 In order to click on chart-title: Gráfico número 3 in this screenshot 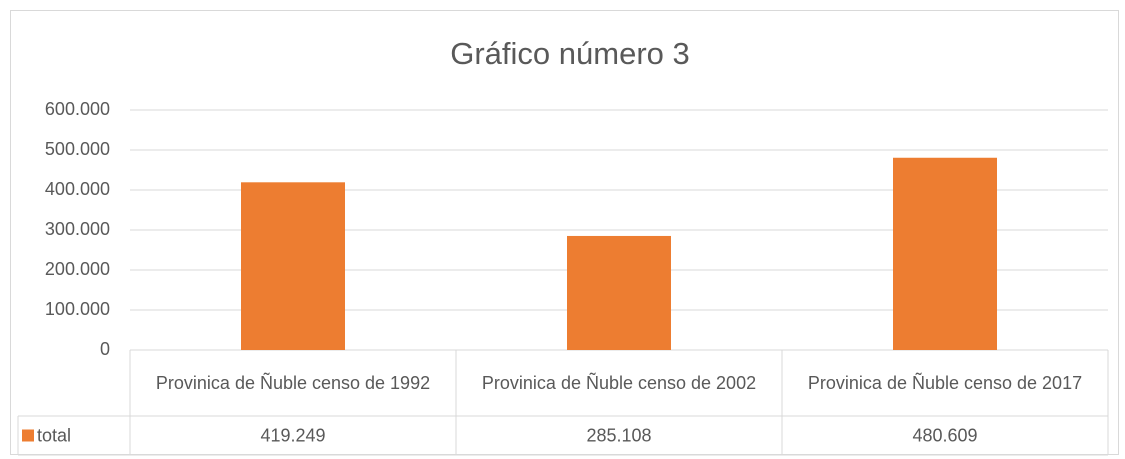, I will do `click(570, 53)`.